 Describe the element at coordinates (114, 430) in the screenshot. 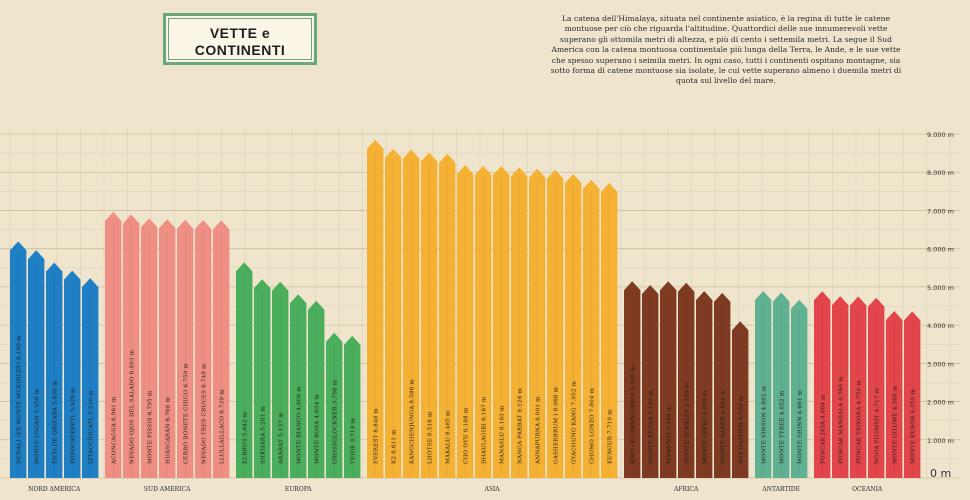

I see `mountain-label: ACONCAGUA 6.961 m` at that location.